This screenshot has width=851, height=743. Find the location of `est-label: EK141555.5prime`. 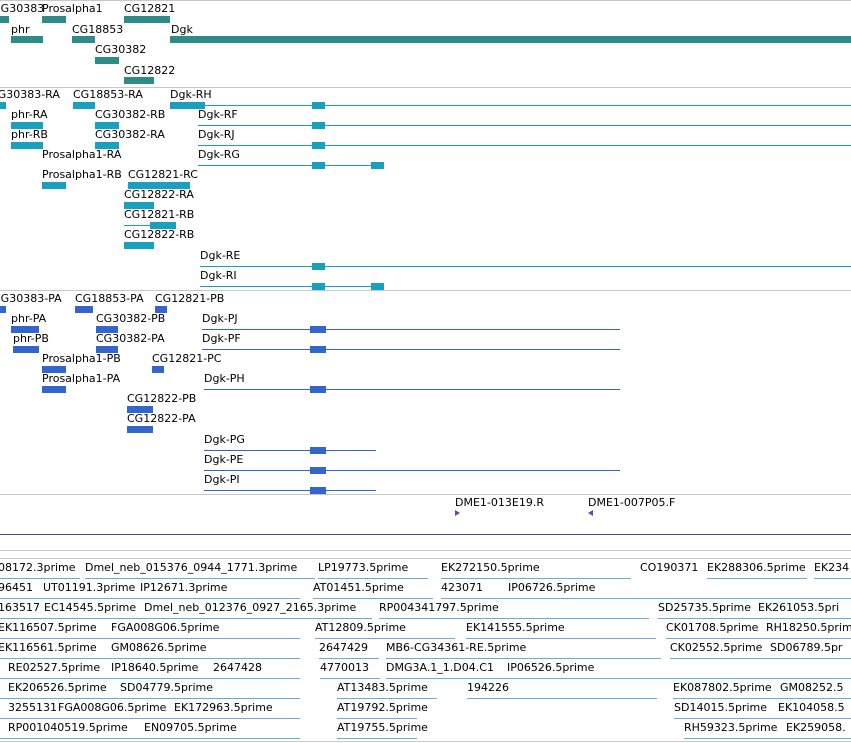

est-label: EK141555.5prime is located at coordinates (515, 627).